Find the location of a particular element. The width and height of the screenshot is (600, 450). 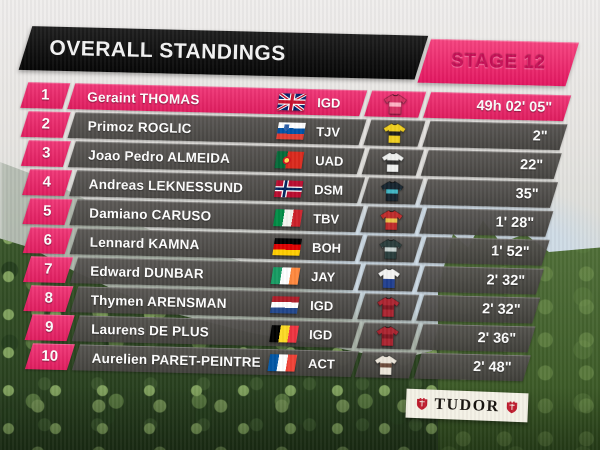

flag-netherlands is located at coordinates (284, 304).